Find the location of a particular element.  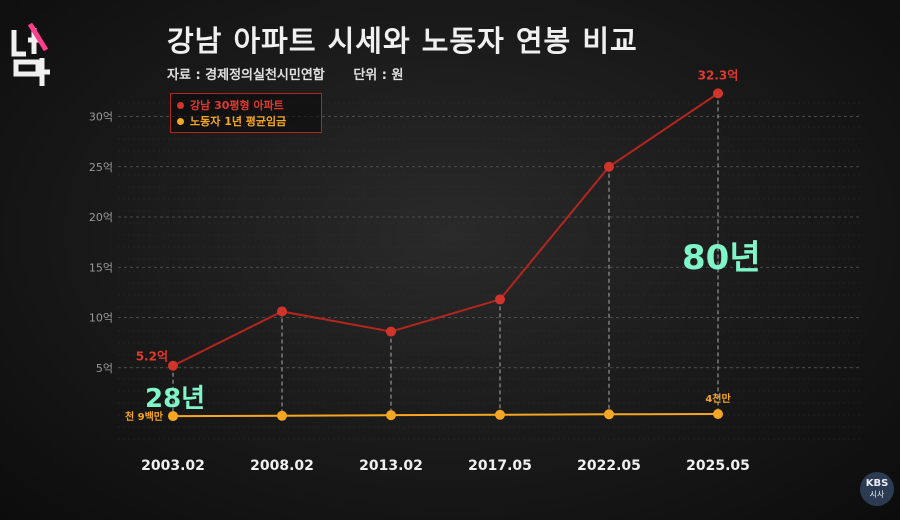

x-tick-label: 2013.02 is located at coordinates (391, 466).